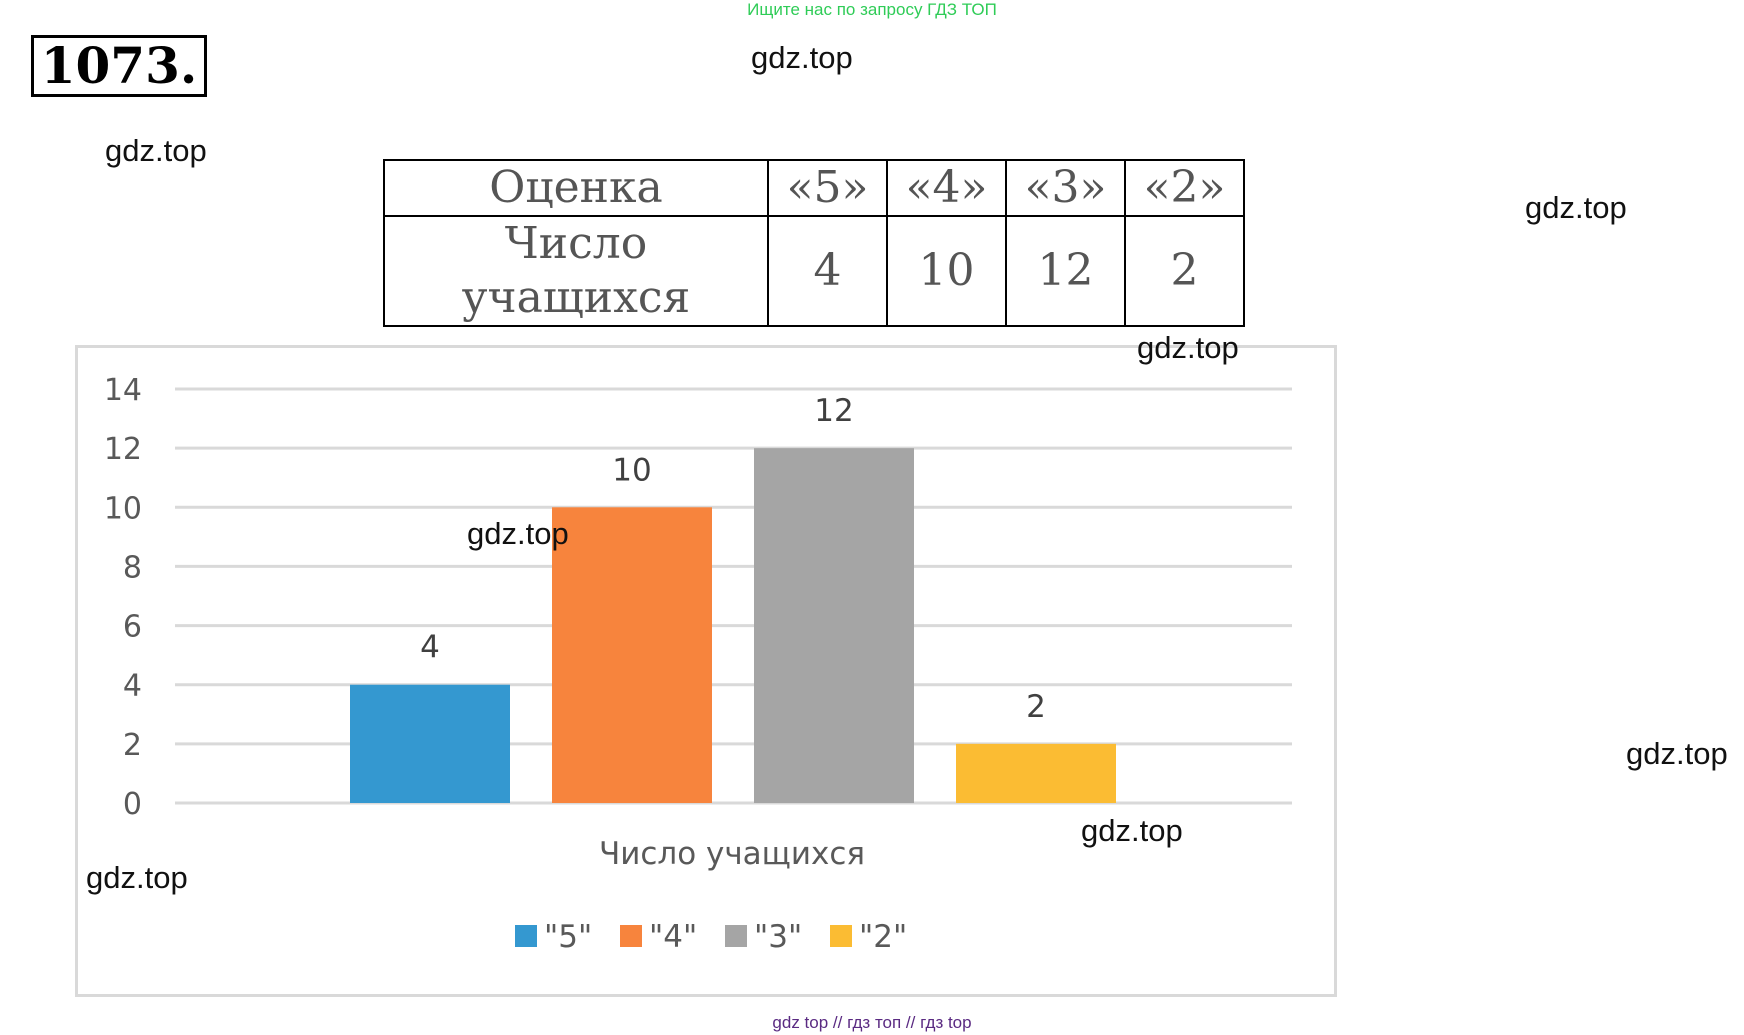 This screenshot has width=1744, height=1035. I want to click on y-tick-label: 12, so click(123, 449).